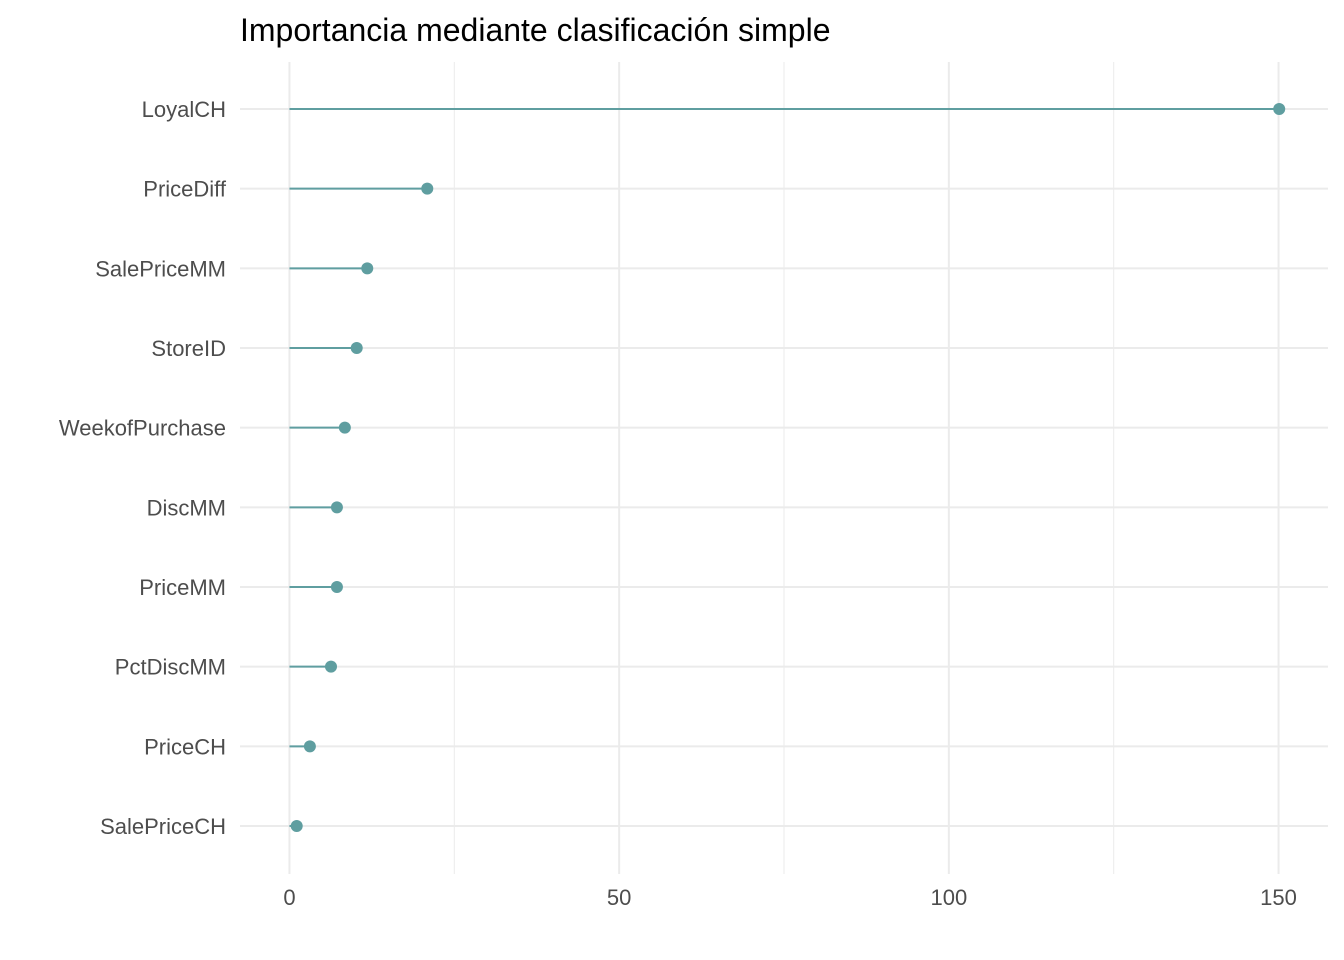  What do you see at coordinates (160, 268) in the screenshot?
I see `y-tick-label: SalePriceMM` at bounding box center [160, 268].